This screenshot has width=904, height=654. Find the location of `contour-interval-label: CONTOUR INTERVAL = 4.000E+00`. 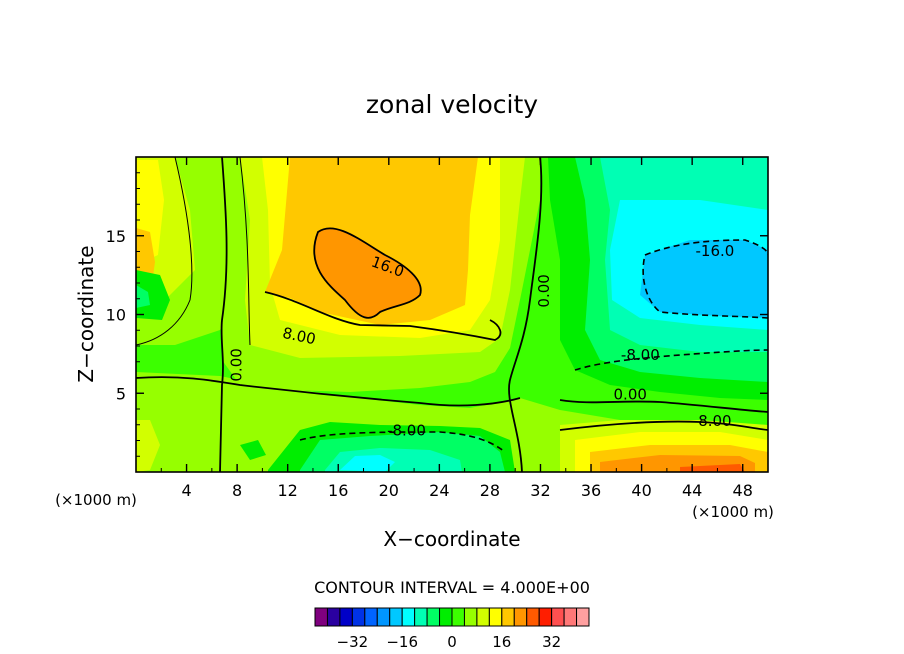

contour-interval-label: CONTOUR INTERVAL = 4.000E+00 is located at coordinates (452, 587).